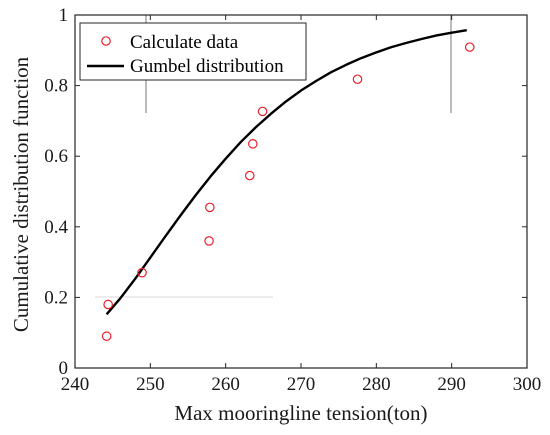  Describe the element at coordinates (301, 384) in the screenshot. I see `x-tick-label: 270` at that location.